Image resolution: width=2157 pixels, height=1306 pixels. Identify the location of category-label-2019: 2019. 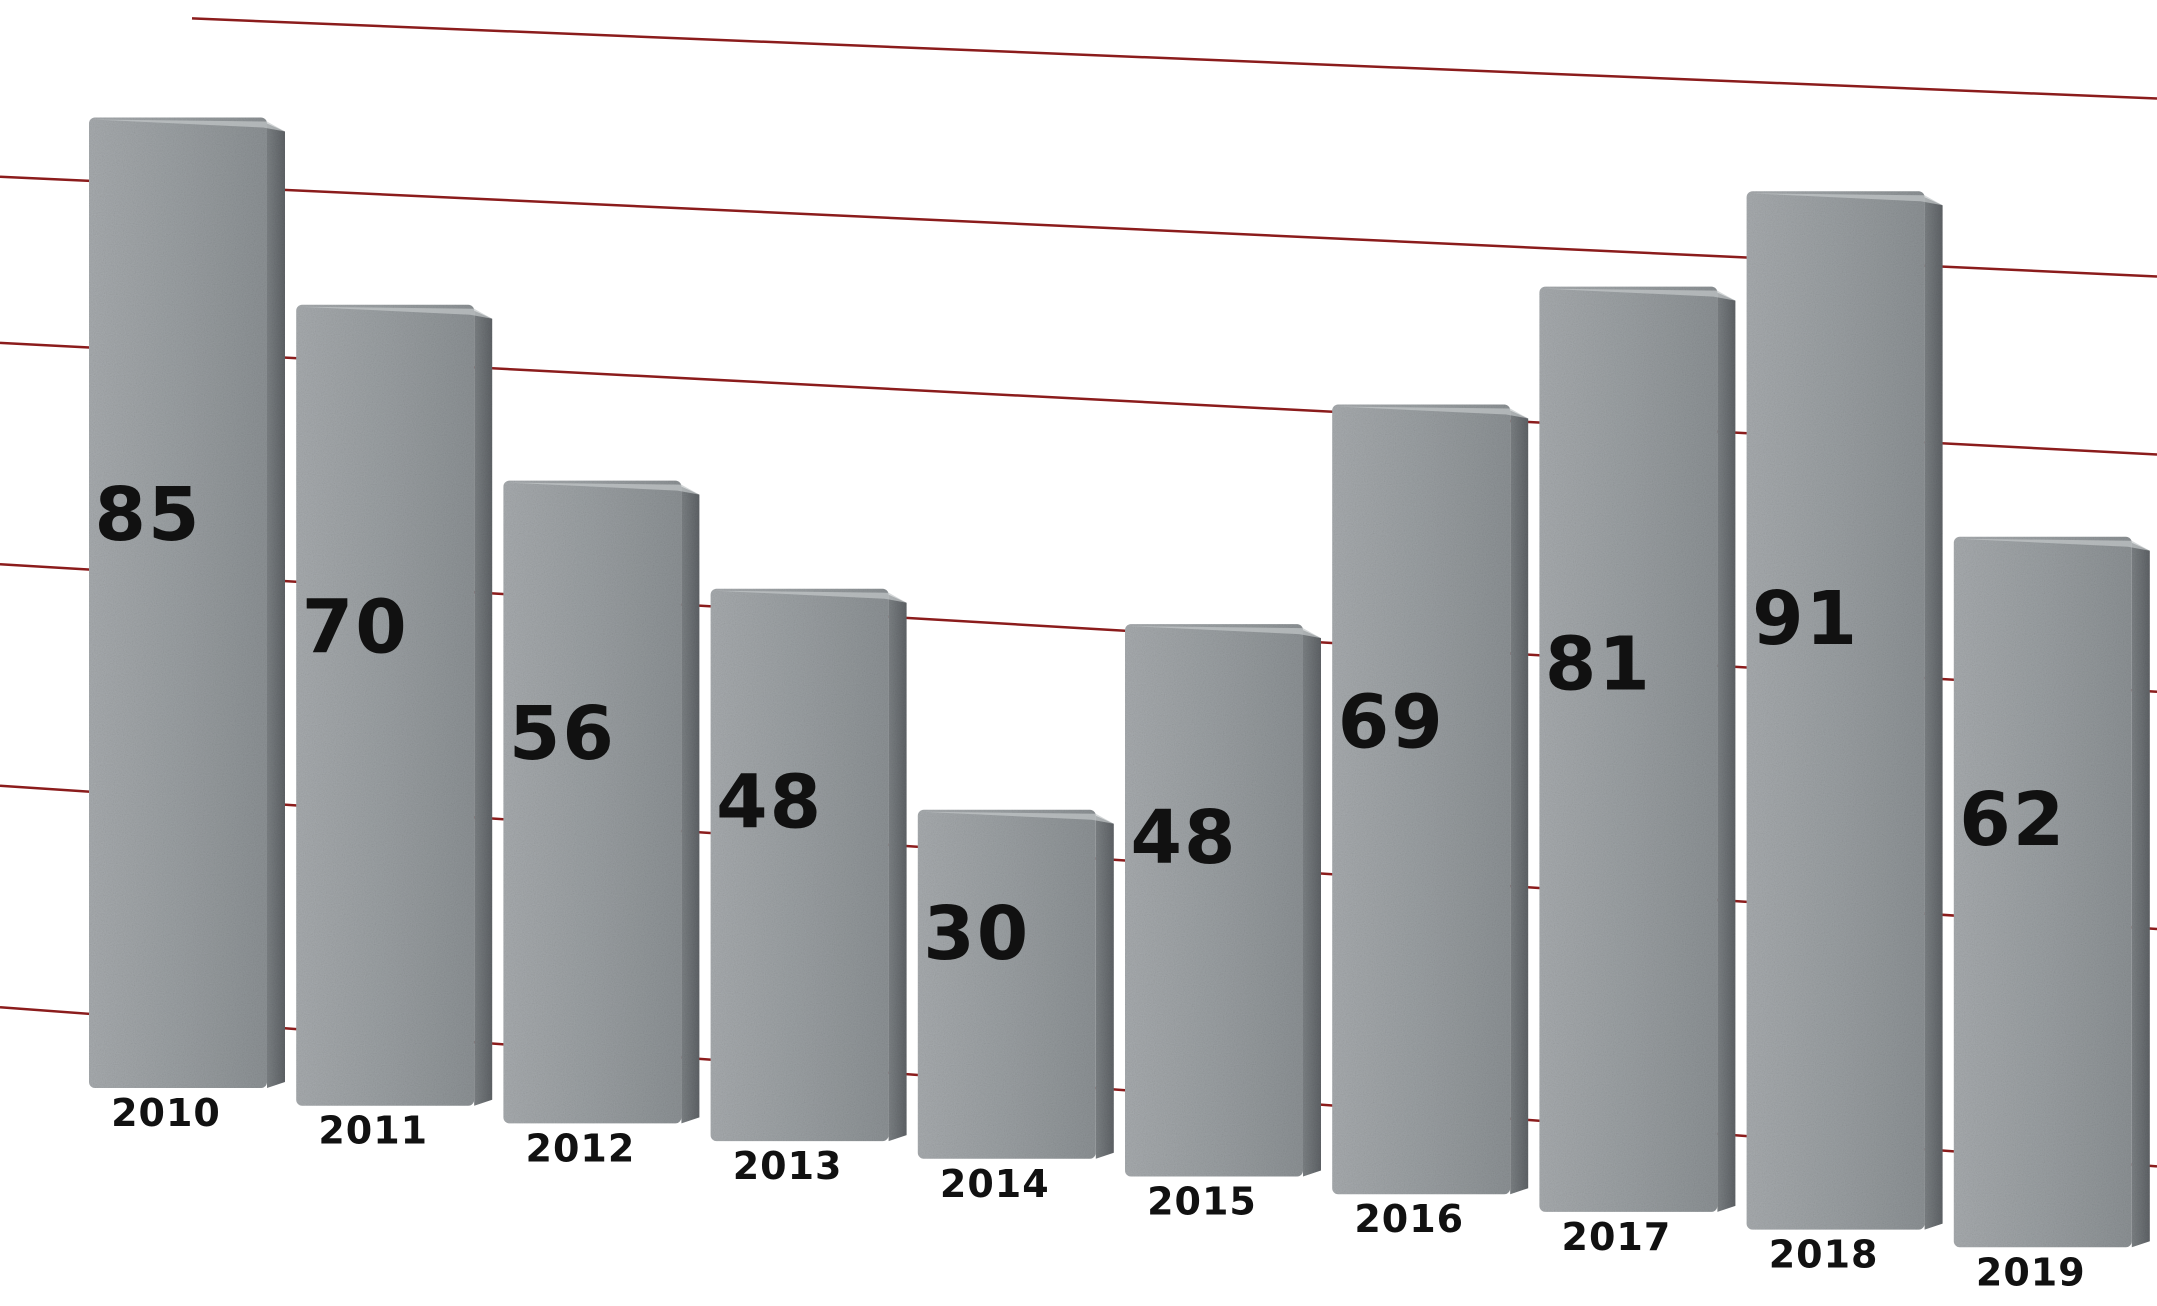
(2031, 1272).